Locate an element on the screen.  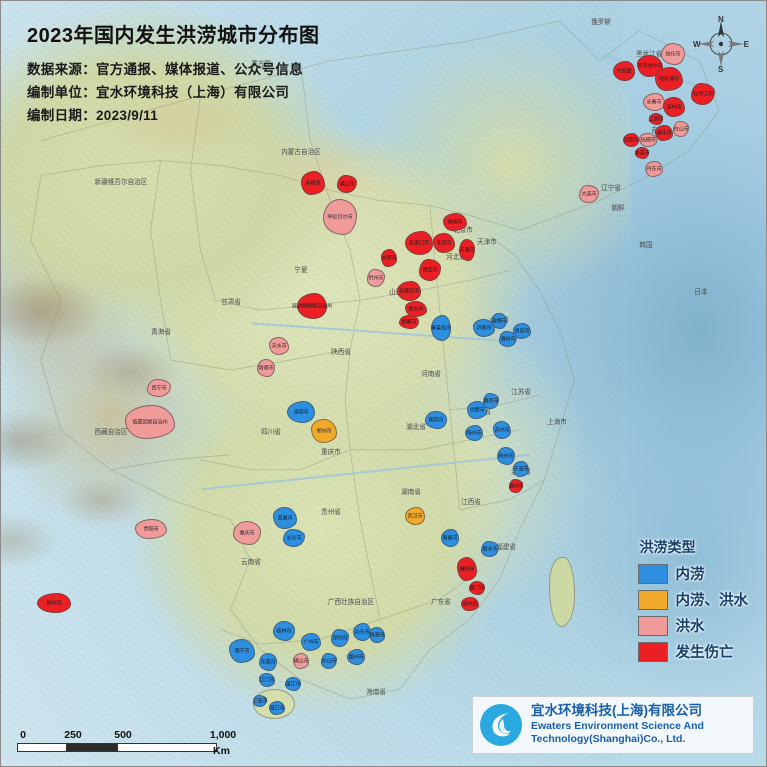
city-label: 陇南市 is located at coordinates (266, 368).